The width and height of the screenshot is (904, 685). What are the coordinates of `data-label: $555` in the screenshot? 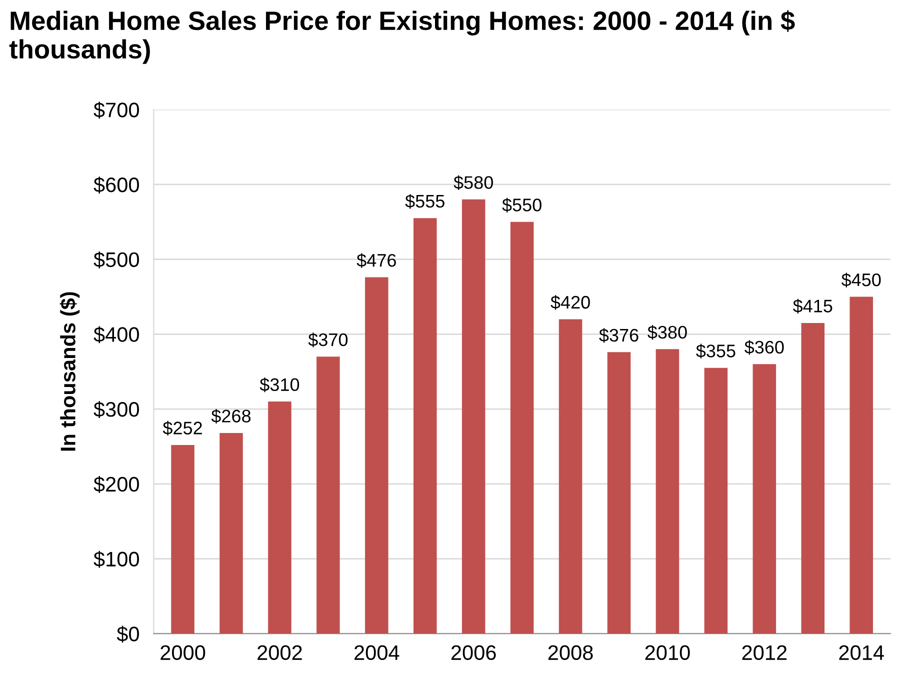 It's located at (424, 201).